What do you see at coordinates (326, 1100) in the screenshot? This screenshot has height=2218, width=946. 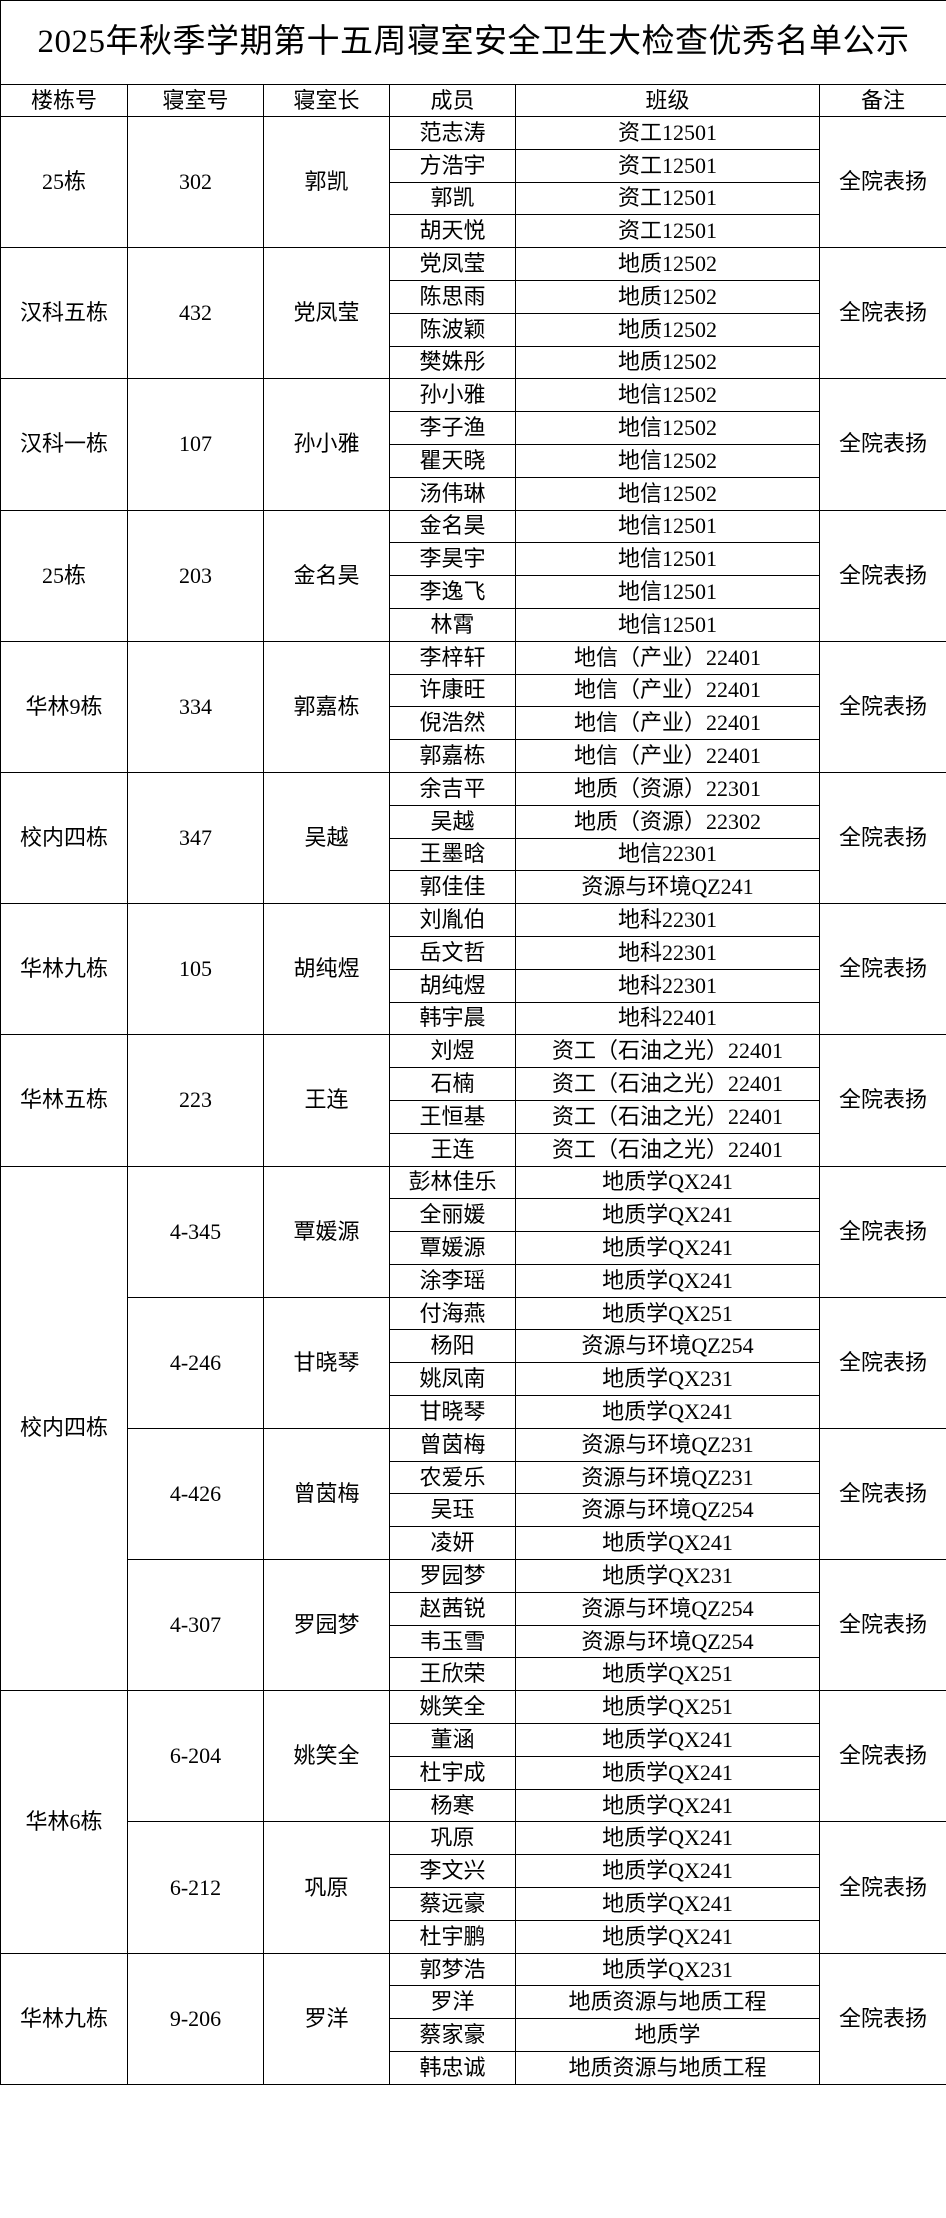 I see `room-leader-cell: 王连` at bounding box center [326, 1100].